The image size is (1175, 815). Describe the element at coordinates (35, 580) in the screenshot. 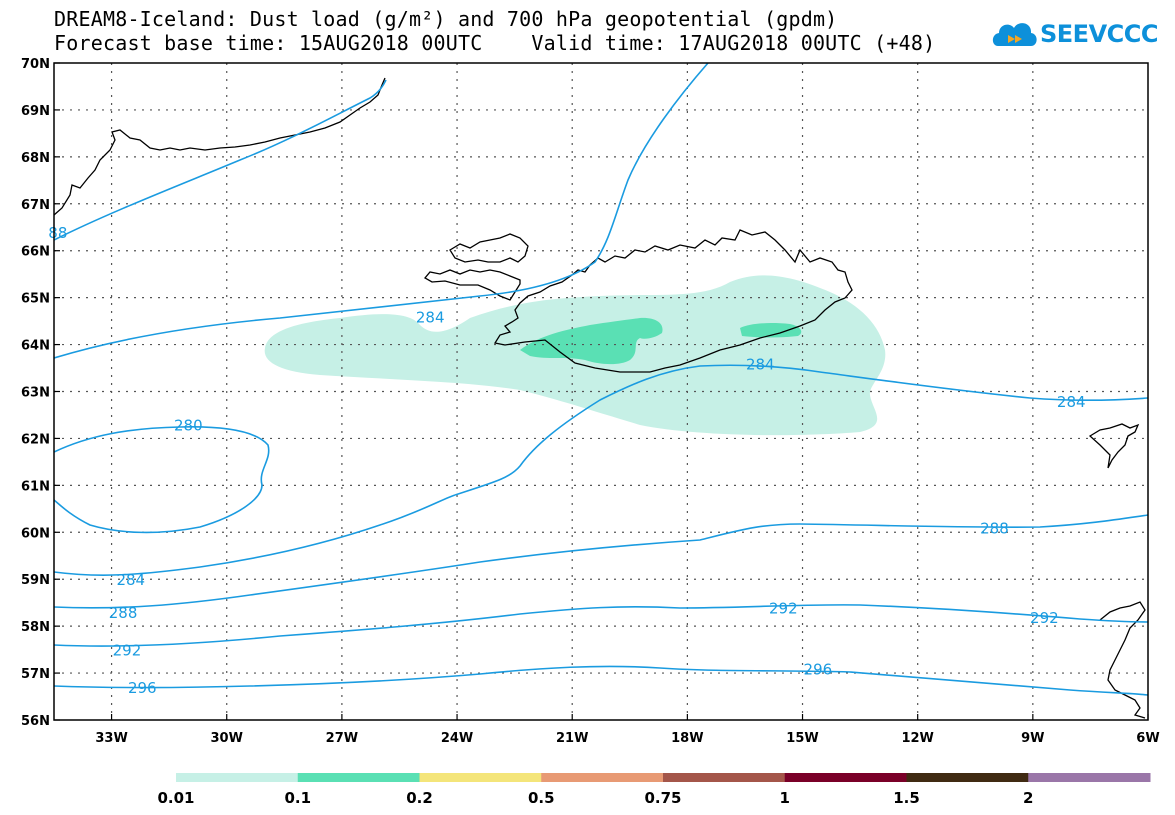

I see `lat-tick-label: 59N` at that location.